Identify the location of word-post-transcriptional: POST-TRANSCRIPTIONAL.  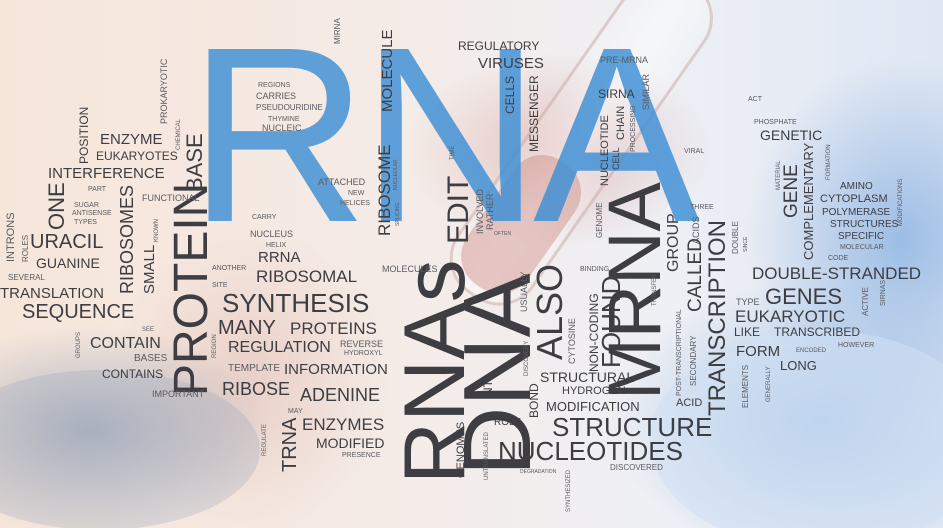
(679, 352).